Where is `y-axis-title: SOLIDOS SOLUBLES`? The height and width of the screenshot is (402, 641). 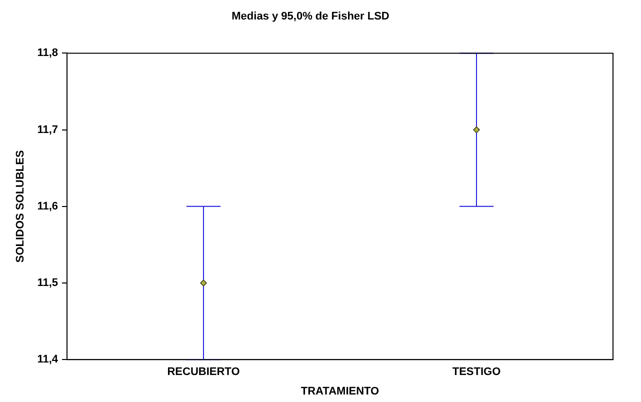 y-axis-title: SOLIDOS SOLUBLES is located at coordinates (20, 206).